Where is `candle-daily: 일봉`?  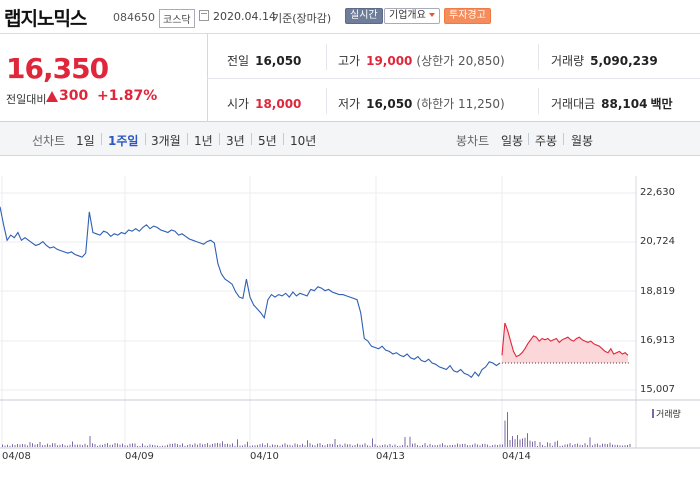
candle-daily: 일봉 is located at coordinates (512, 141).